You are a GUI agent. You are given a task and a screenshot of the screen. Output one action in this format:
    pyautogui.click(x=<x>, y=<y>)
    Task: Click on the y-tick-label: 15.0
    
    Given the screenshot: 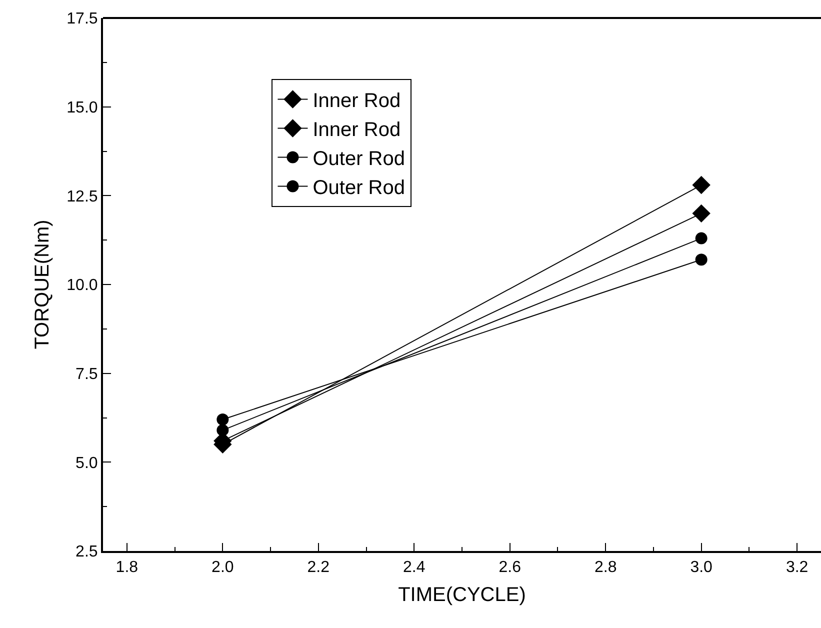 What is the action you would take?
    pyautogui.click(x=82, y=107)
    